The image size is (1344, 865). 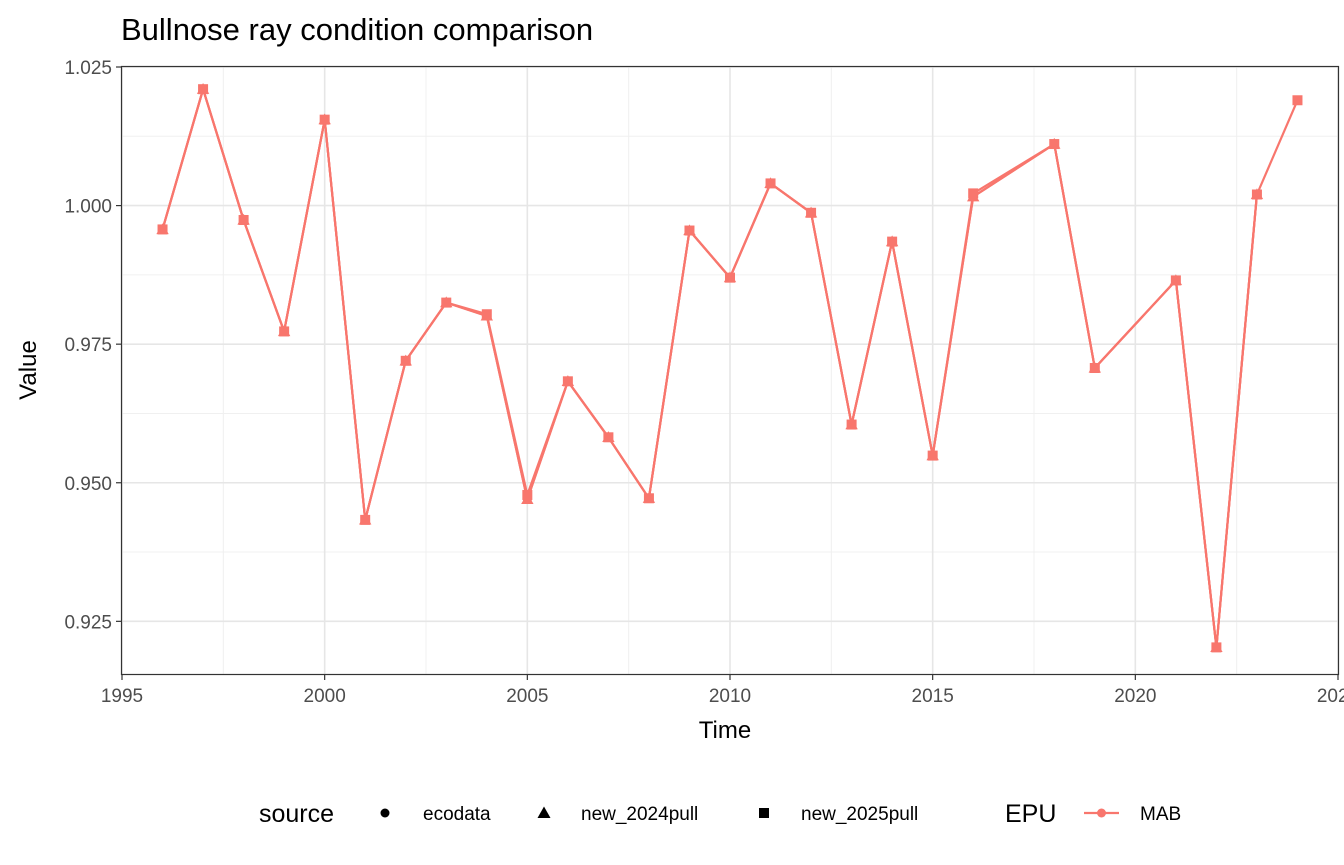 What do you see at coordinates (527, 696) in the screenshot?
I see `x-tick-label: 2005` at bounding box center [527, 696].